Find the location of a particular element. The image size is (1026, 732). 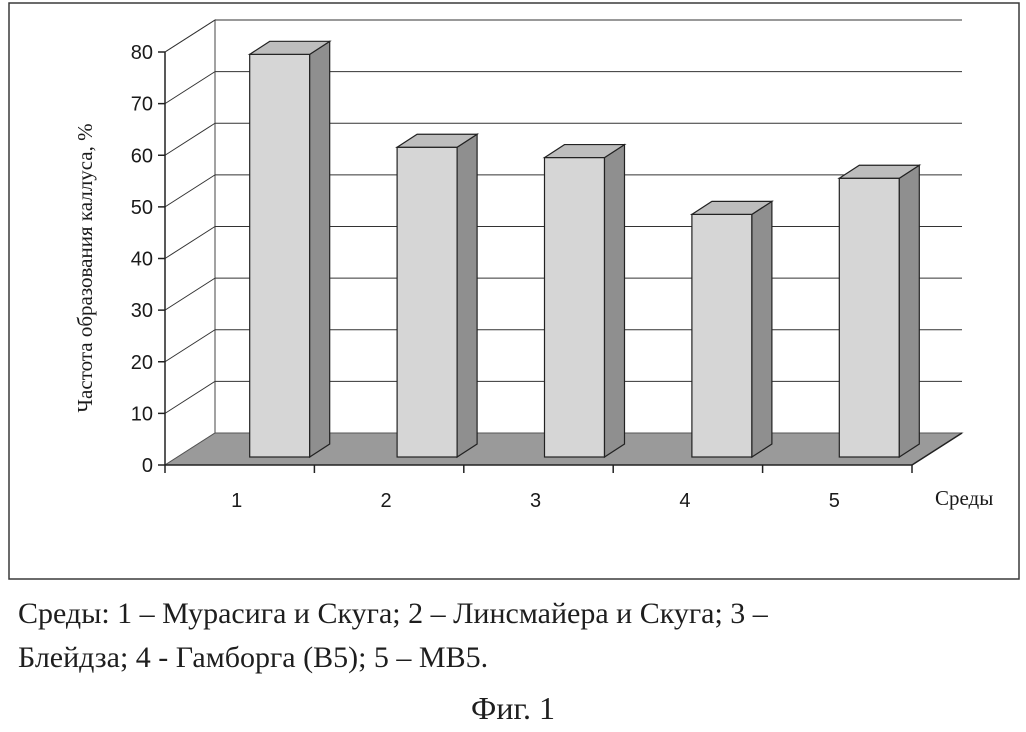

y-tick-label: 50 is located at coordinates (142, 208).